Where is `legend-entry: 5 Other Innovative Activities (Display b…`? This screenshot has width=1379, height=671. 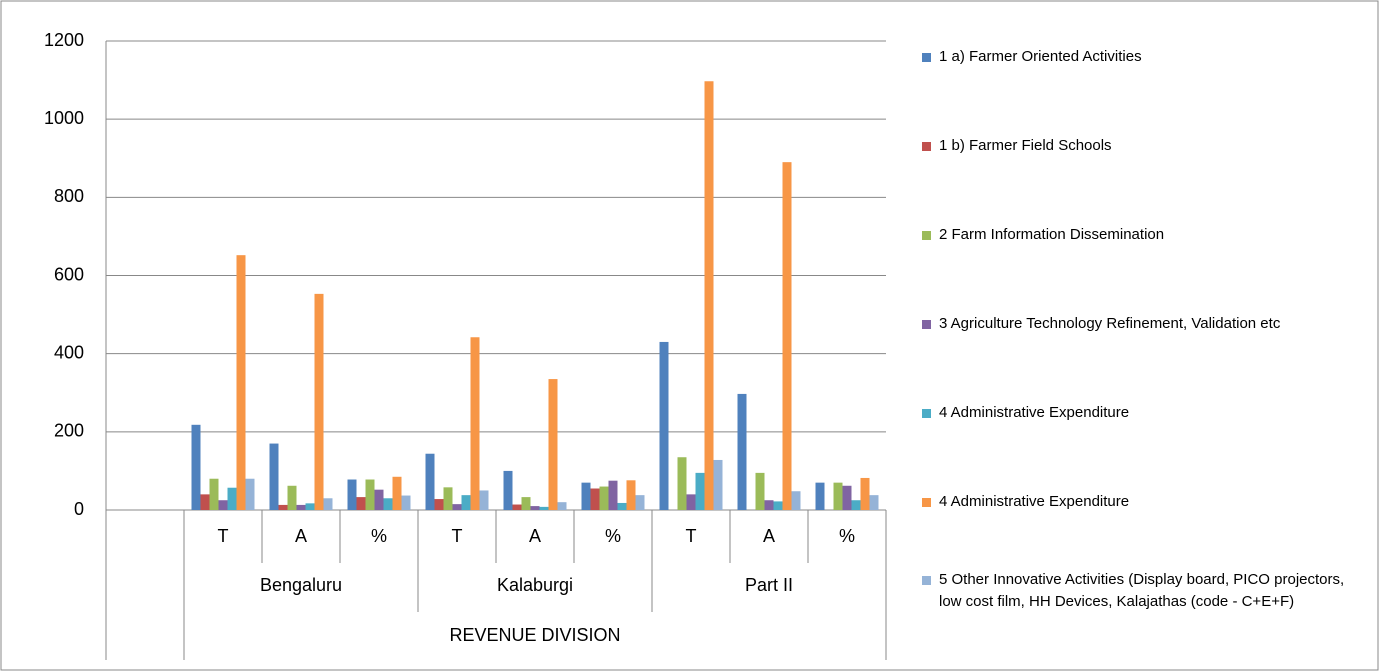 legend-entry: 5 Other Innovative Activities (Display b… is located at coordinates (1142, 591).